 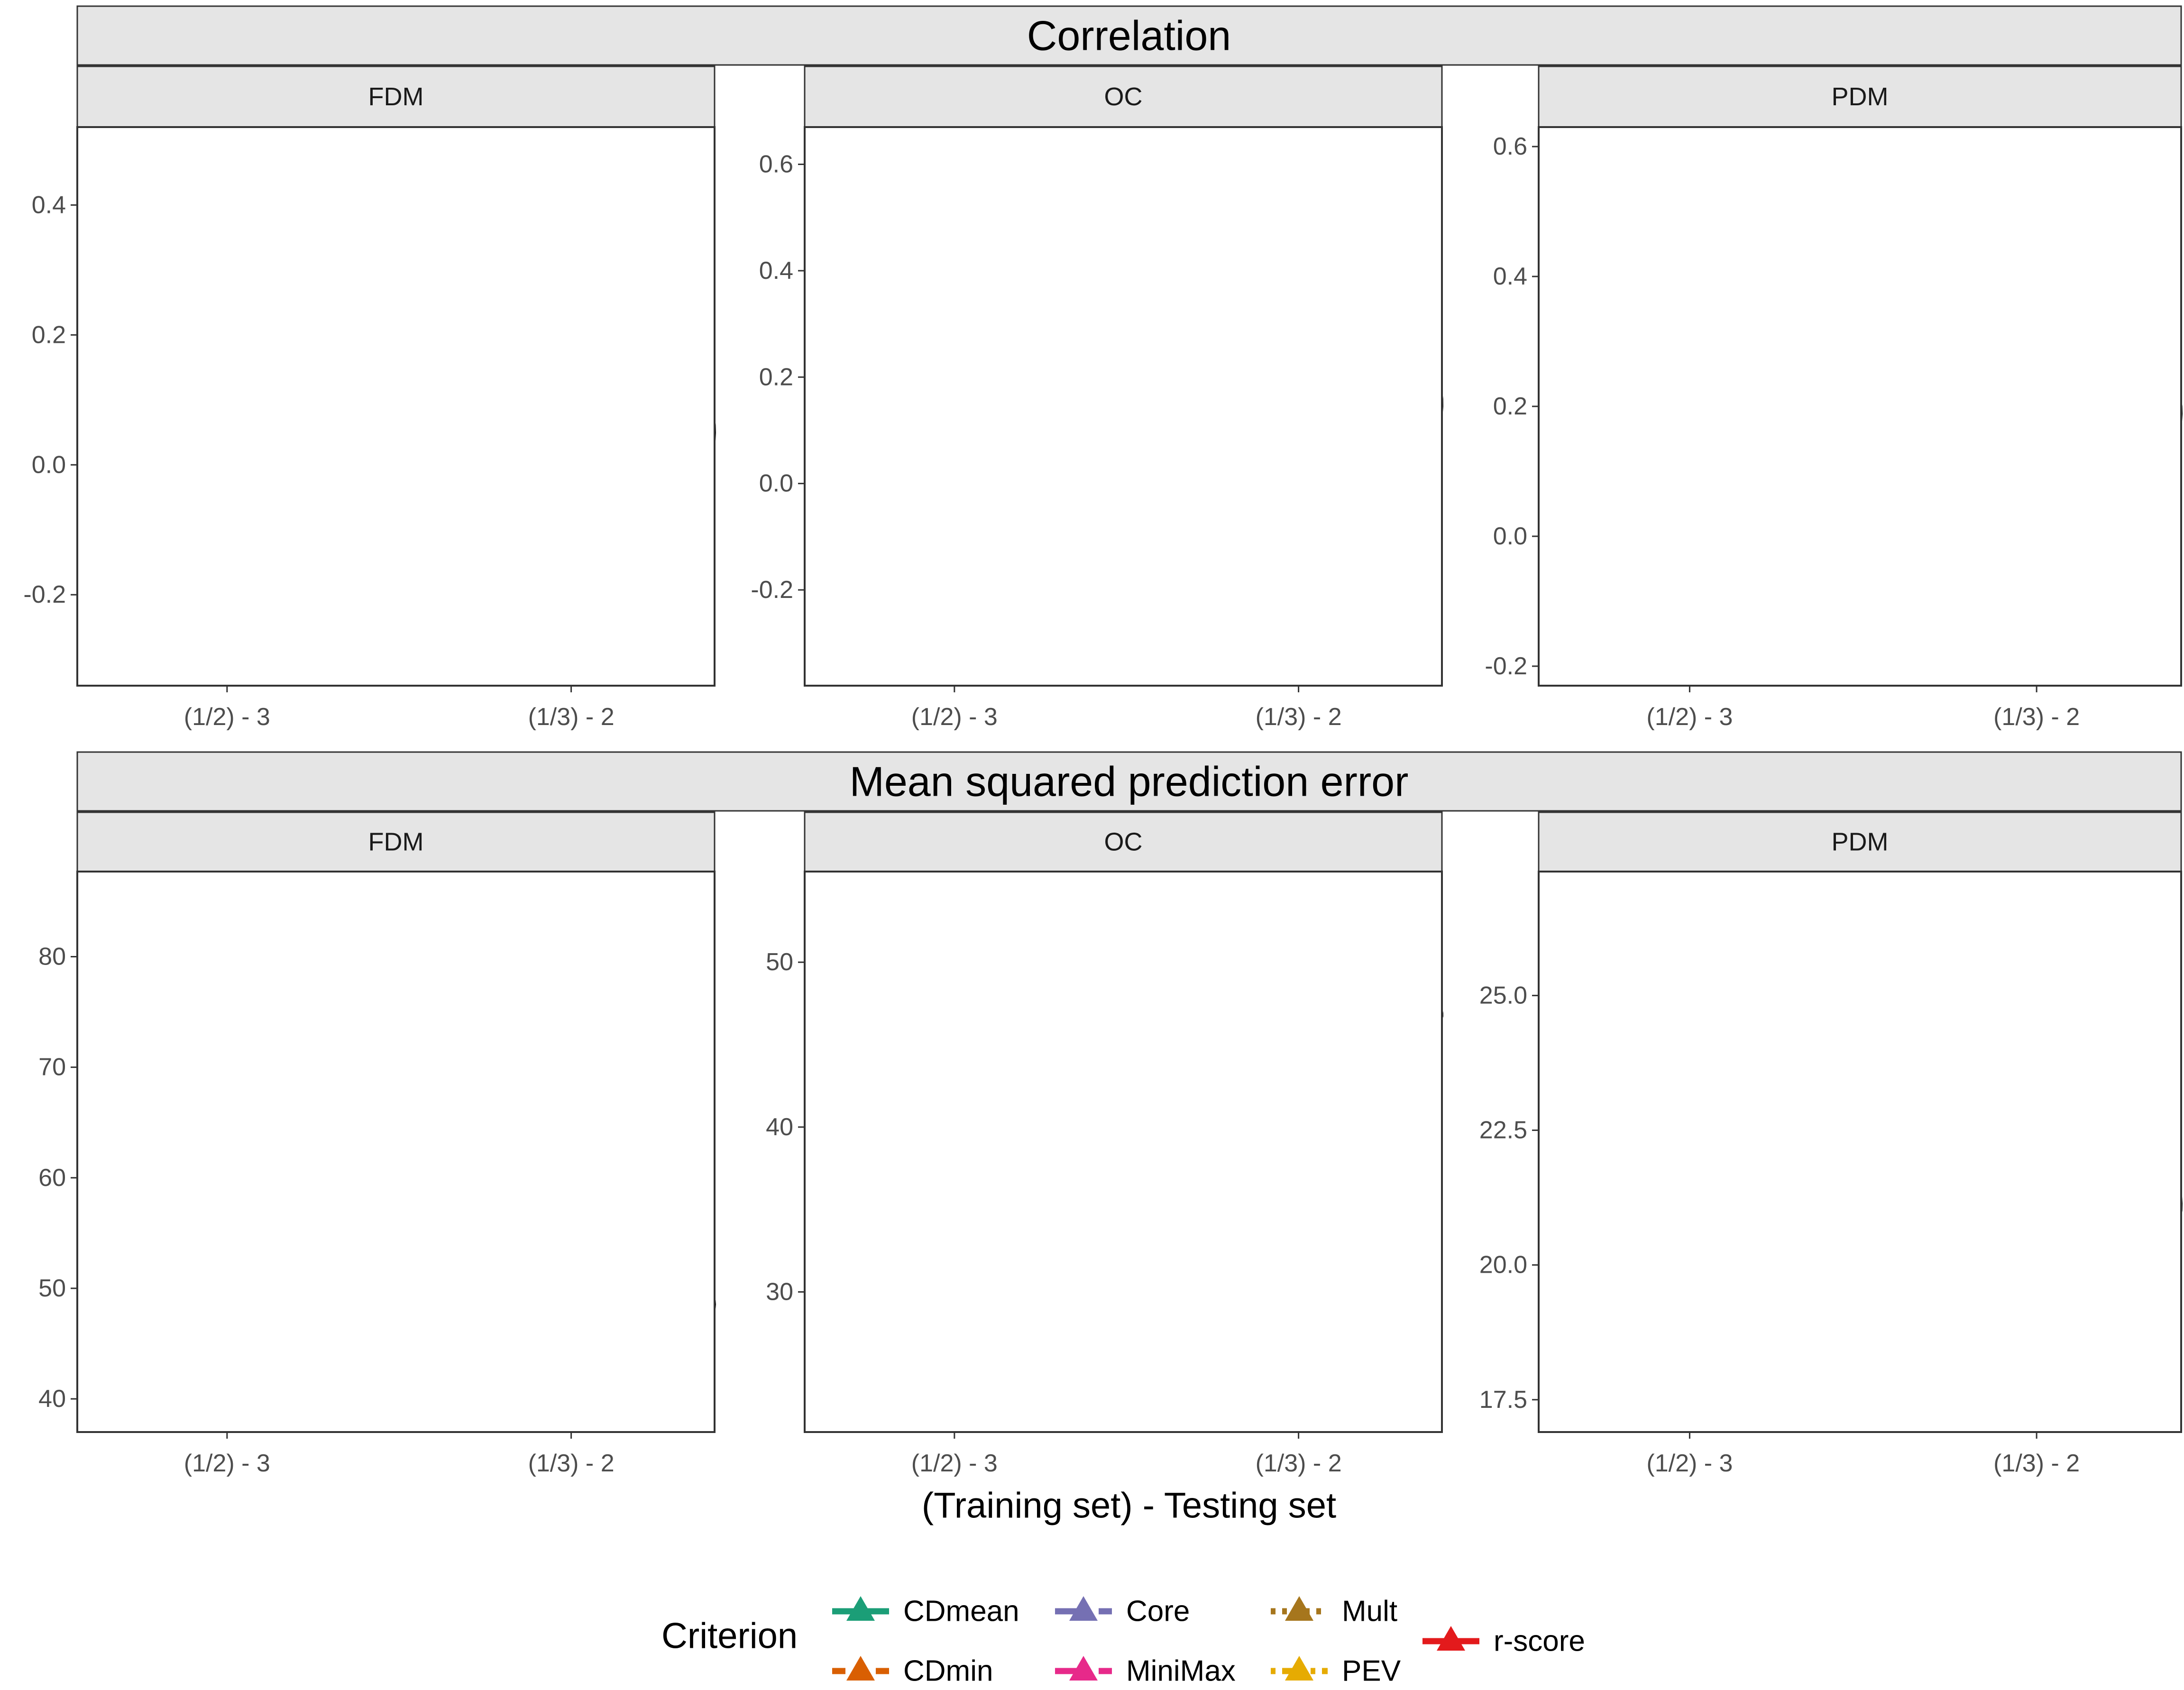 What do you see at coordinates (1299, 1608) in the screenshot?
I see `legend-key-marker-mult` at bounding box center [1299, 1608].